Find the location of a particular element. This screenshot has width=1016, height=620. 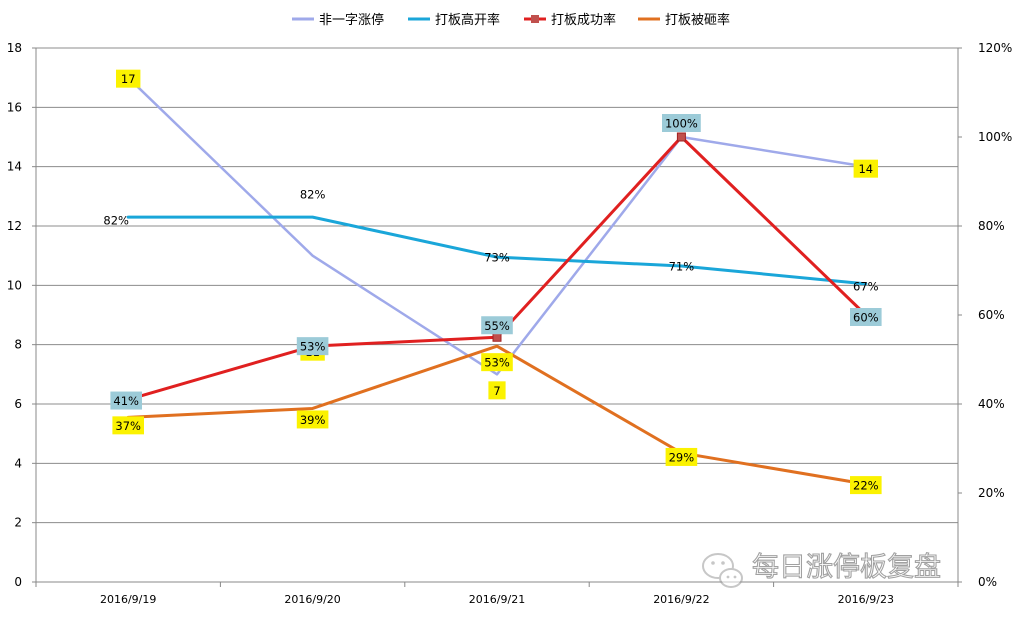

data-label-text: 41% is located at coordinates (126, 401).